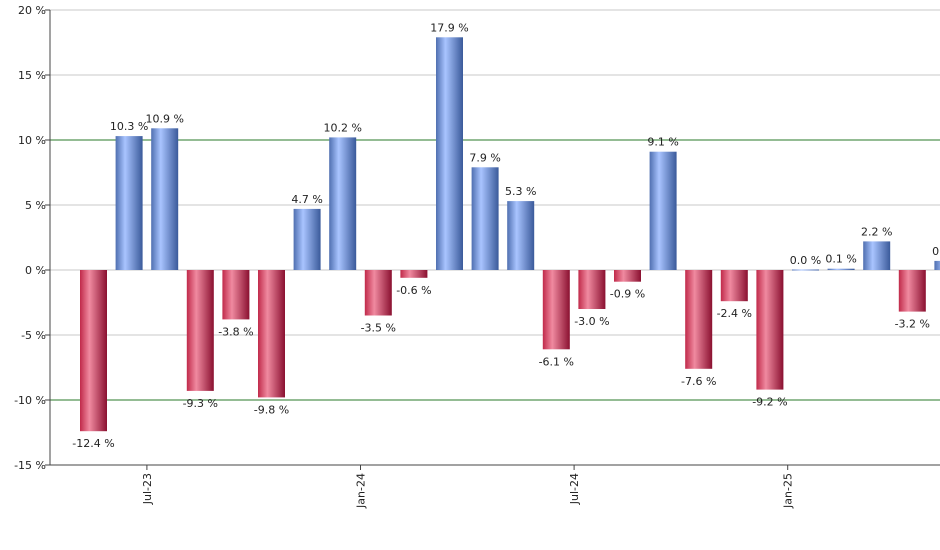 This screenshot has width=940, height=550. Describe the element at coordinates (271, 409) in the screenshot. I see `bar-data-label: -9.8 %` at that location.